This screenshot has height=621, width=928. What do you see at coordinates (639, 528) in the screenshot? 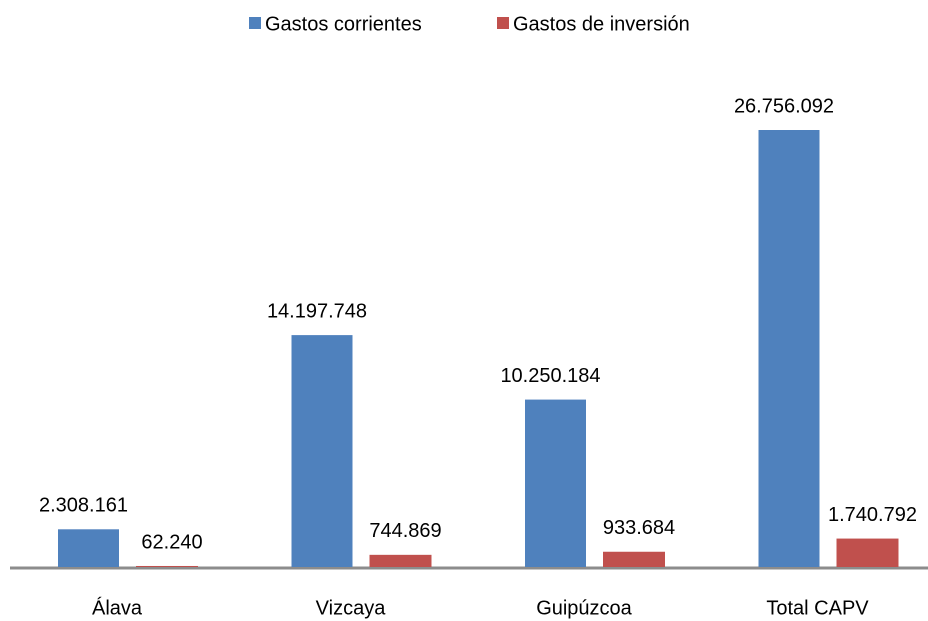
I see `data-label: 933.684` at bounding box center [639, 528].